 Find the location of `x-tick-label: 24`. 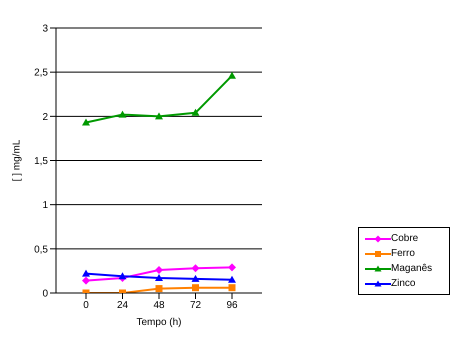

x-tick-label: 24 is located at coordinates (122, 306).